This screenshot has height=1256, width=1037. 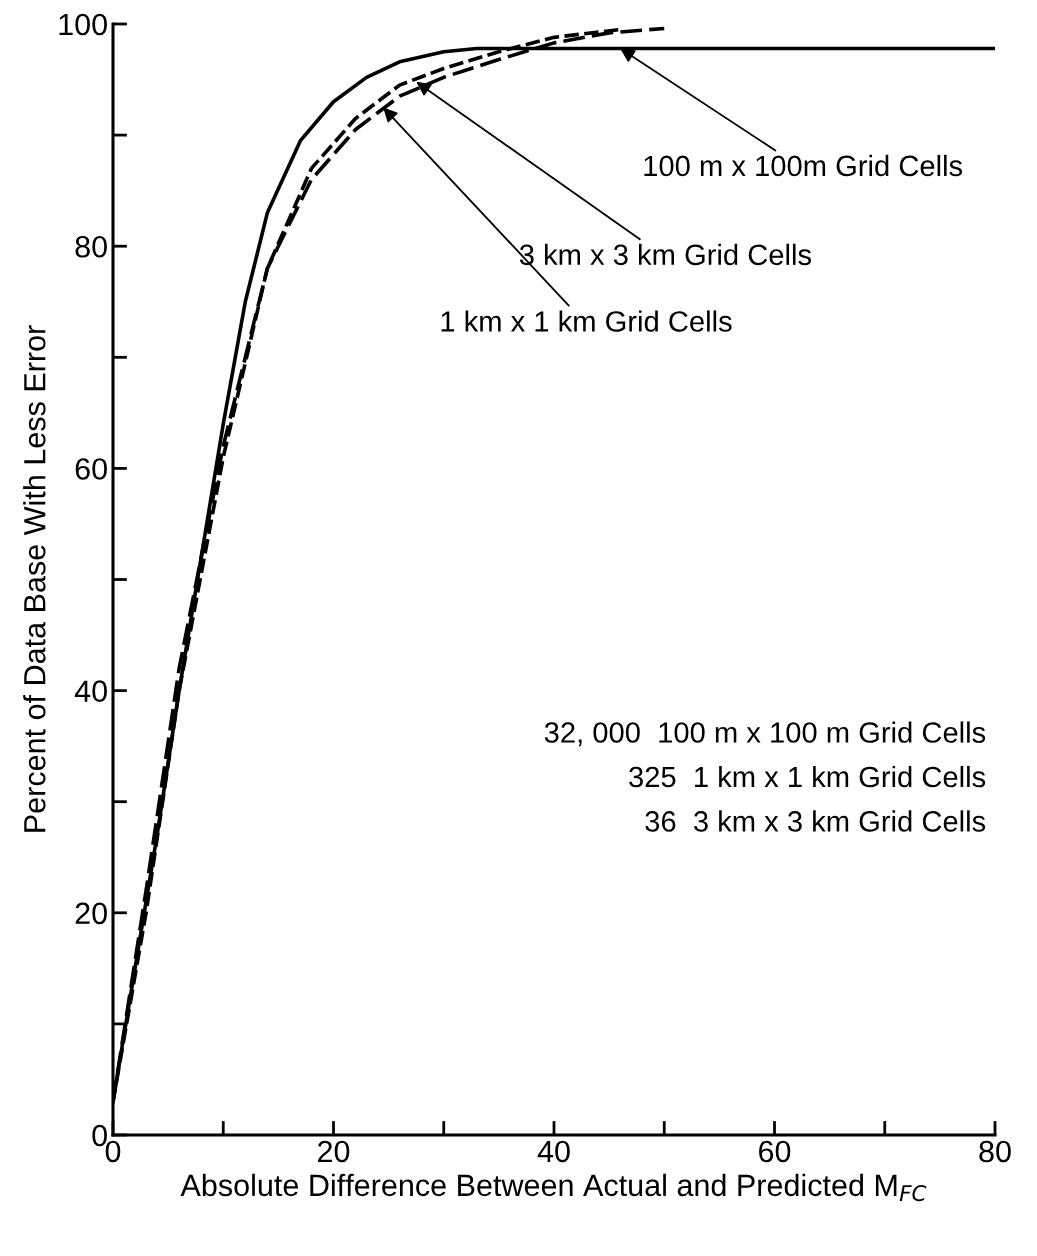 What do you see at coordinates (807, 776) in the screenshot?
I see `annotation: 325 1 km x 1 km Grid Cells` at bounding box center [807, 776].